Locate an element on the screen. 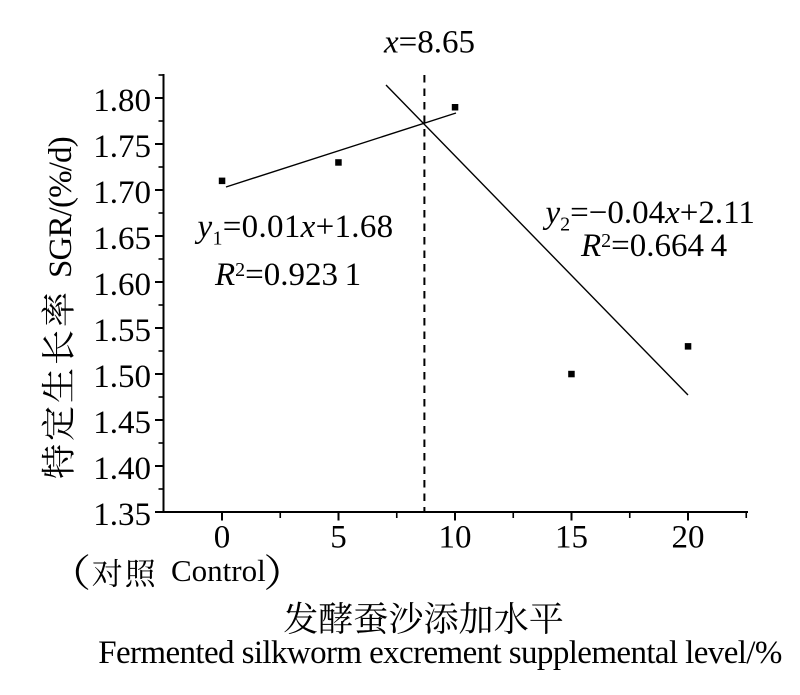 The width and height of the screenshot is (800, 695). svg-text: 15 is located at coordinates (571, 538).